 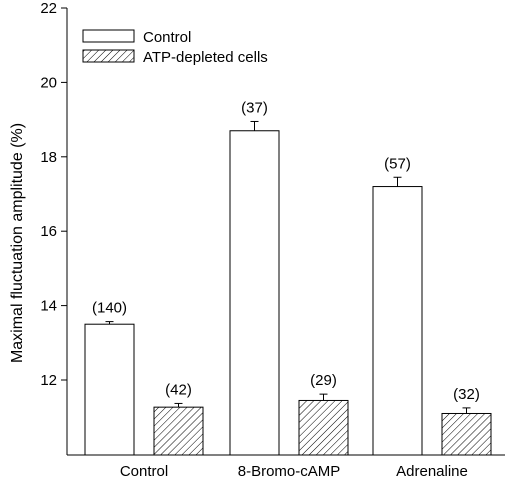 What do you see at coordinates (175, 47) in the screenshot?
I see `legend: Control ATP-depleted cells` at bounding box center [175, 47].